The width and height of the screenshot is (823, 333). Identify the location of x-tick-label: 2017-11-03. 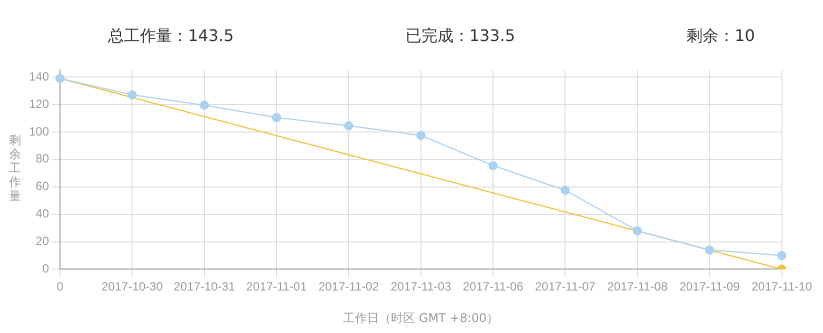
(421, 287).